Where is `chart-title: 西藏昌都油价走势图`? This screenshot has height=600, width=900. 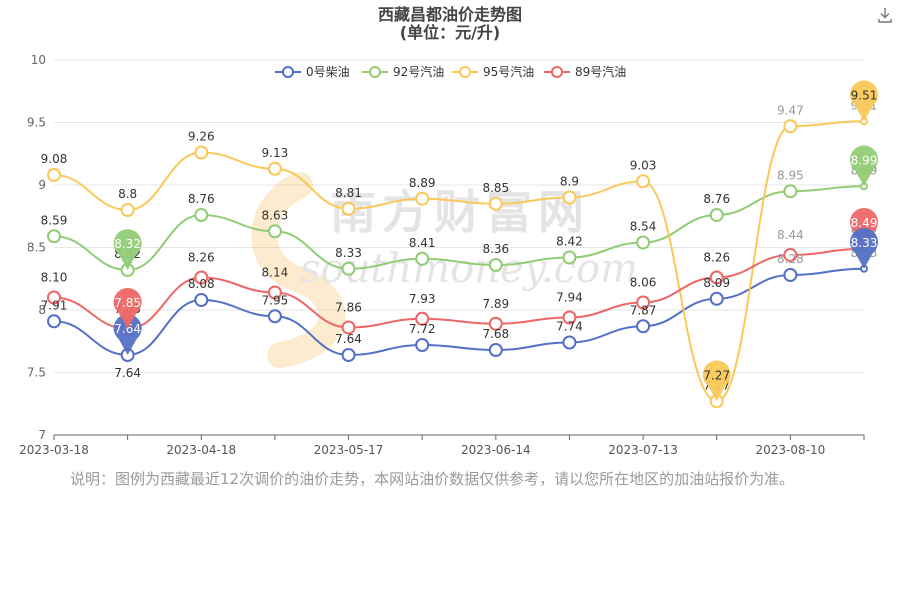
chart-title: 西藏昌都油价走势图 is located at coordinates (450, 14).